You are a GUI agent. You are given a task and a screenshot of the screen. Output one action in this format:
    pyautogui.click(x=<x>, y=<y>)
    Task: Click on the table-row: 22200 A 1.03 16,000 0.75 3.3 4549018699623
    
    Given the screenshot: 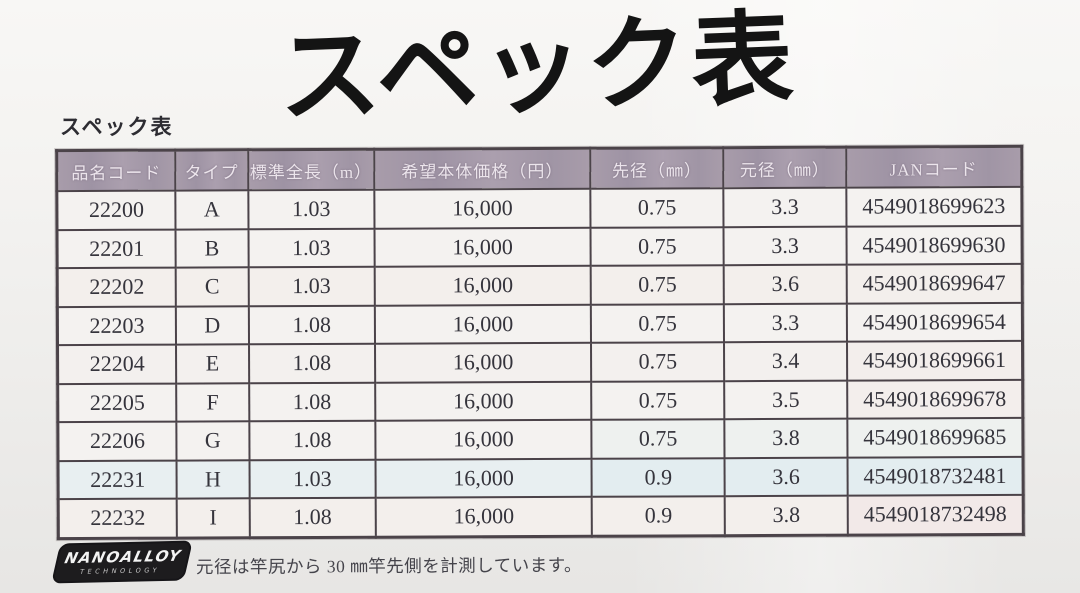 What is the action you would take?
    pyautogui.click(x=539, y=208)
    